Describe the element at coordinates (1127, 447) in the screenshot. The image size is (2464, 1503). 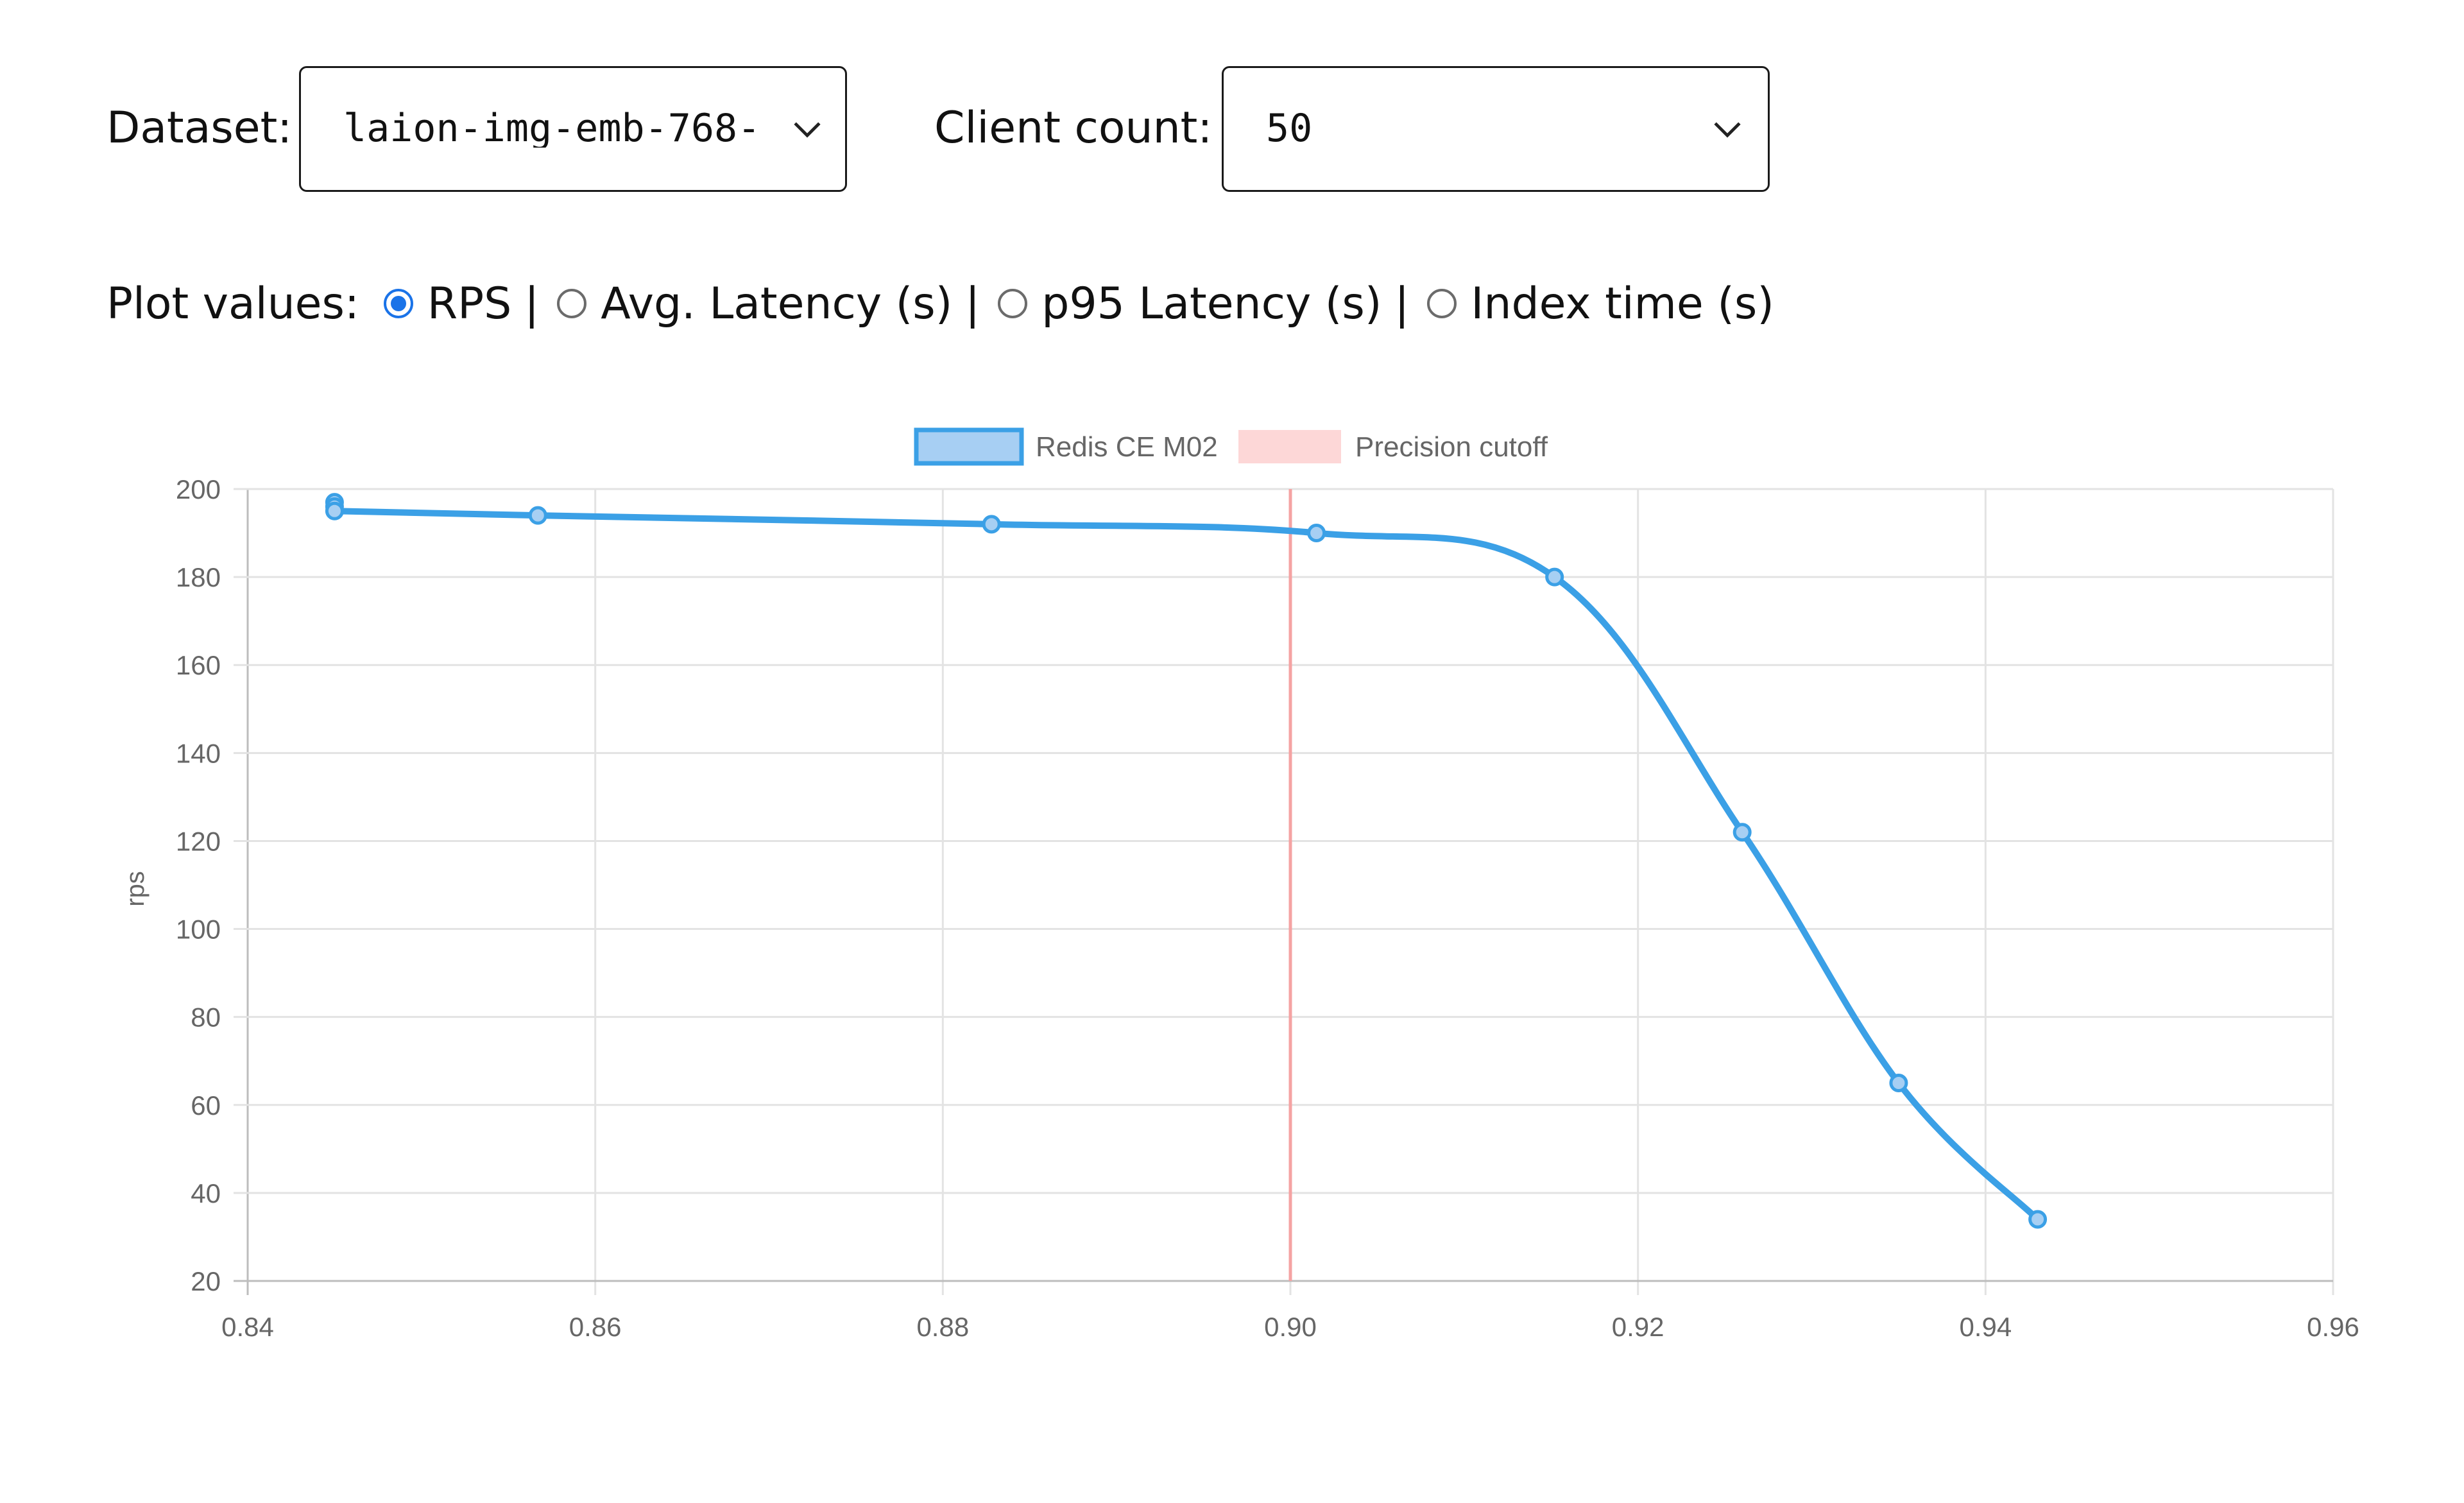
I see `legend-label-redis: Redis CE M02` at that location.